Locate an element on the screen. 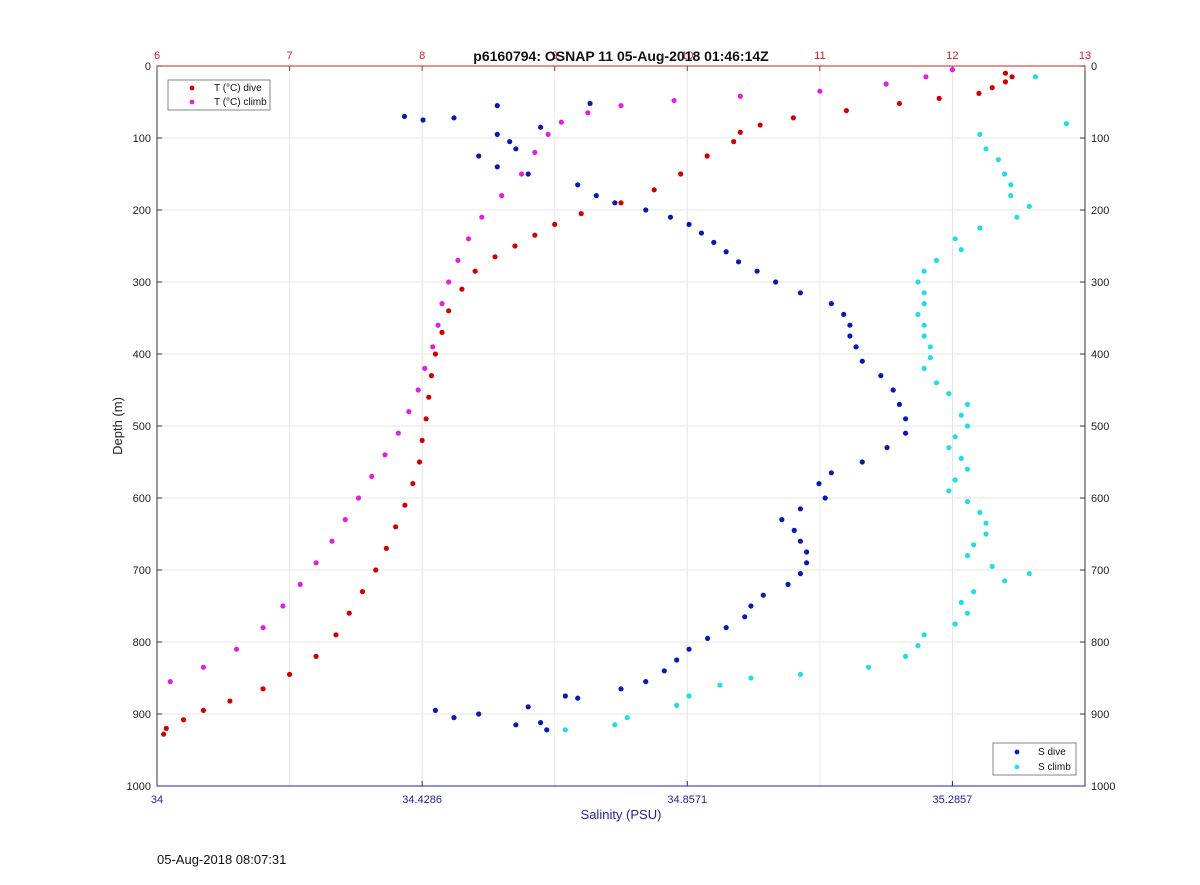  salinity-legend: S dive S climb is located at coordinates (1034, 759).